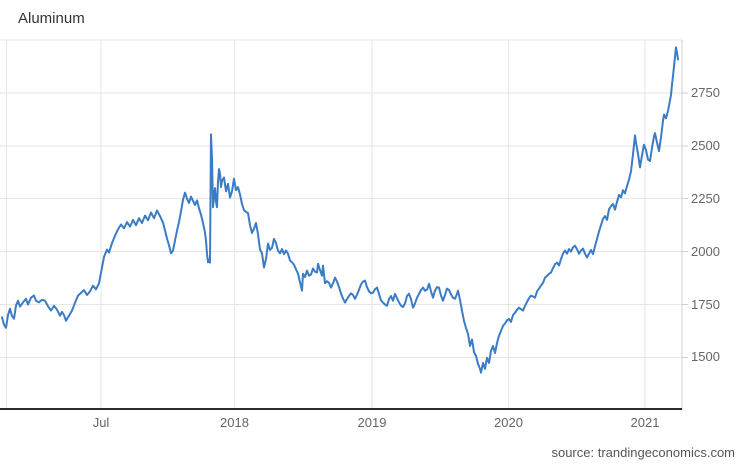 Image resolution: width=740 pixels, height=464 pixels. Describe the element at coordinates (372, 422) in the screenshot. I see `x-tick-label: 2019` at that location.